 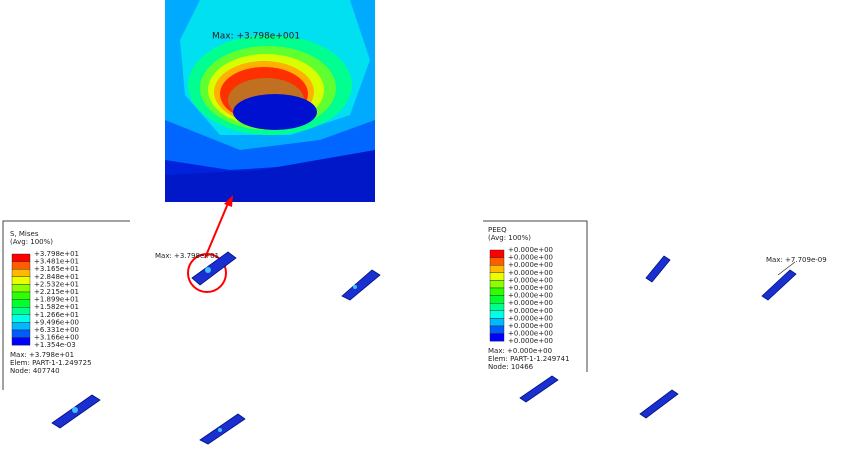 What do you see at coordinates (270, 101) in the screenshot?
I see `zoom-inset: Max: +3.798e+001` at bounding box center [270, 101].